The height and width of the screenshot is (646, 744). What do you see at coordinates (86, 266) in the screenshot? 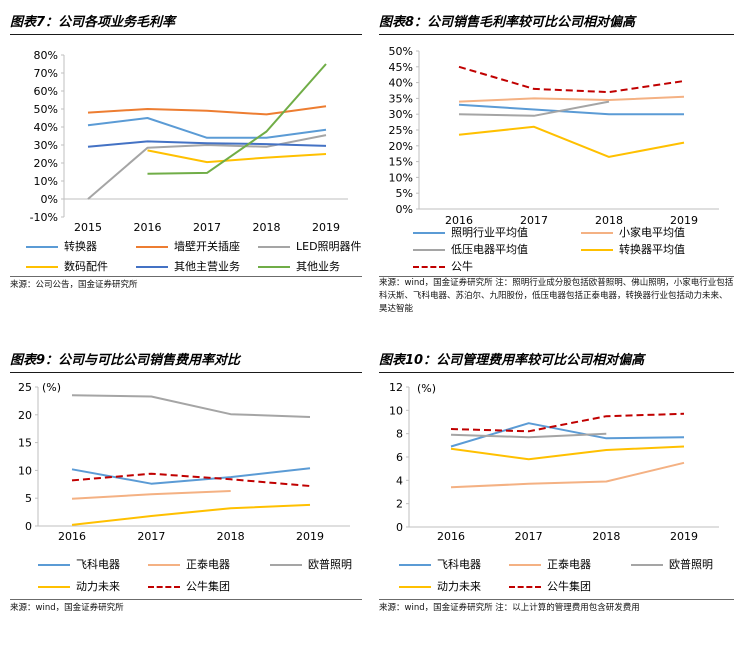
I see `legend-label: 数码配件` at bounding box center [86, 266].